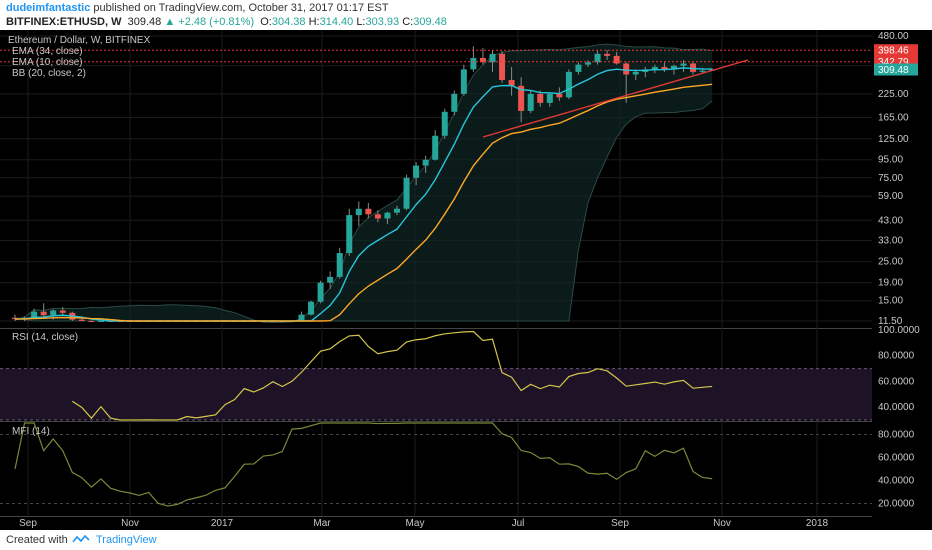 The image size is (932, 550). I want to click on high-label: H:, so click(314, 22).